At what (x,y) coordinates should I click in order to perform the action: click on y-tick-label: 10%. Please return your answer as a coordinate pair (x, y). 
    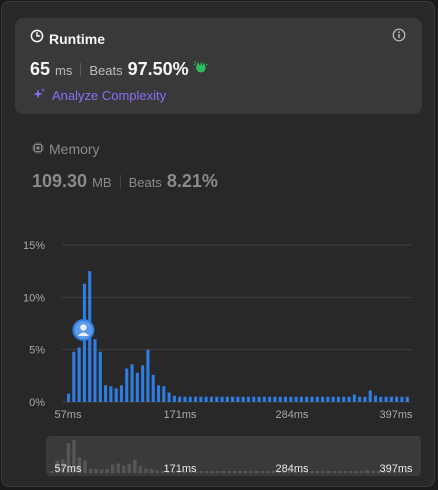
    Looking at the image, I should click on (34, 298).